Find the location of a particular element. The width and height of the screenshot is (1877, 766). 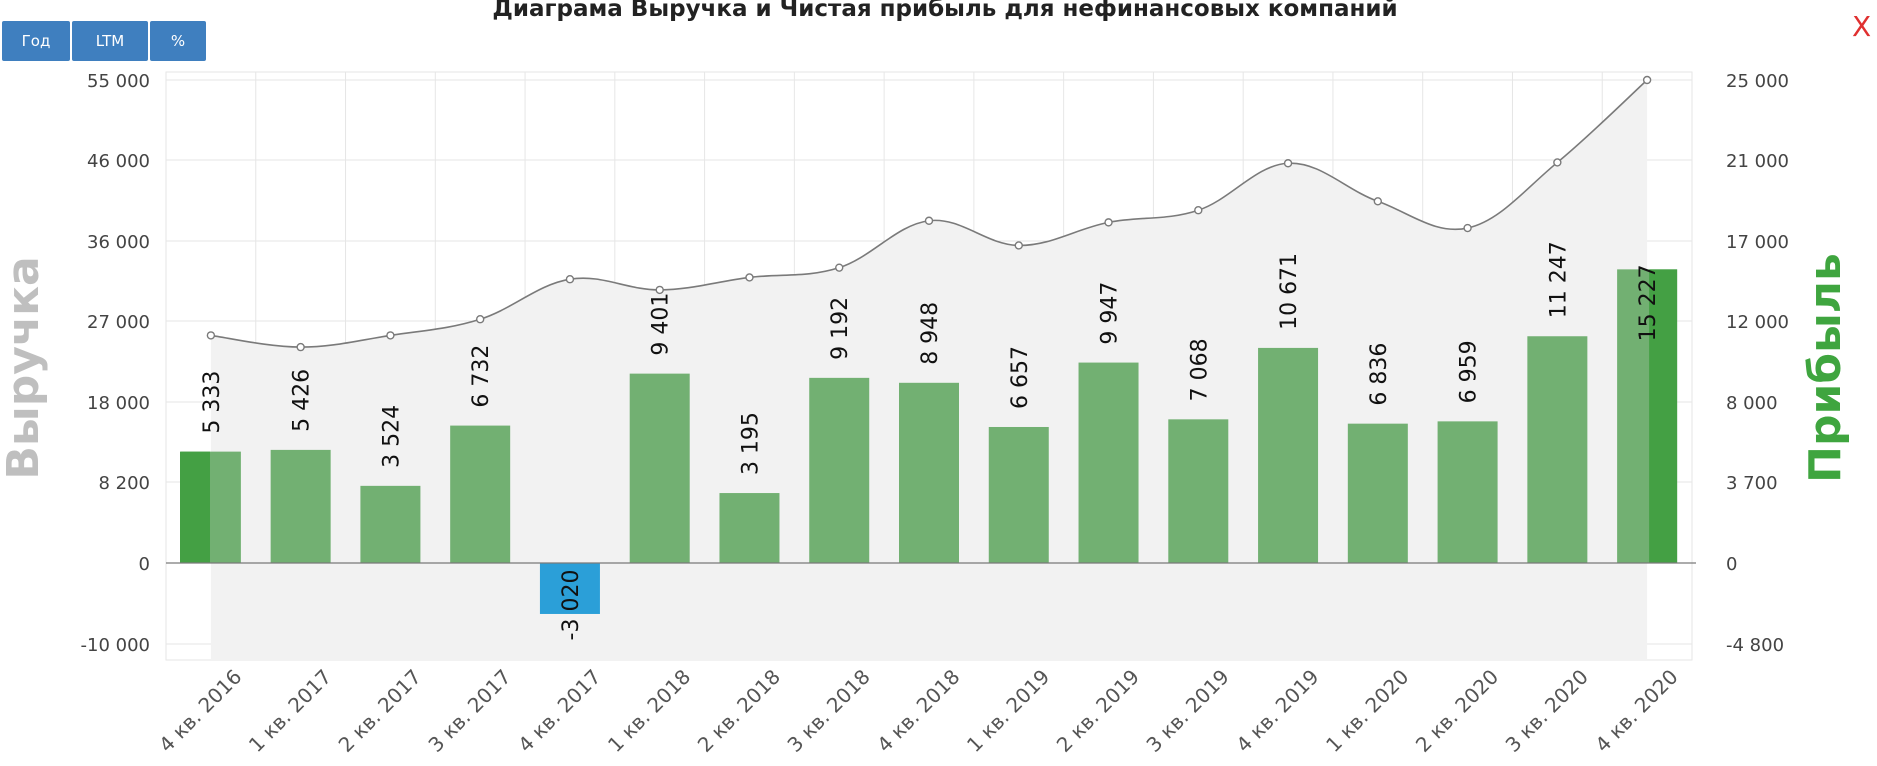

percent-button: % is located at coordinates (178, 41).